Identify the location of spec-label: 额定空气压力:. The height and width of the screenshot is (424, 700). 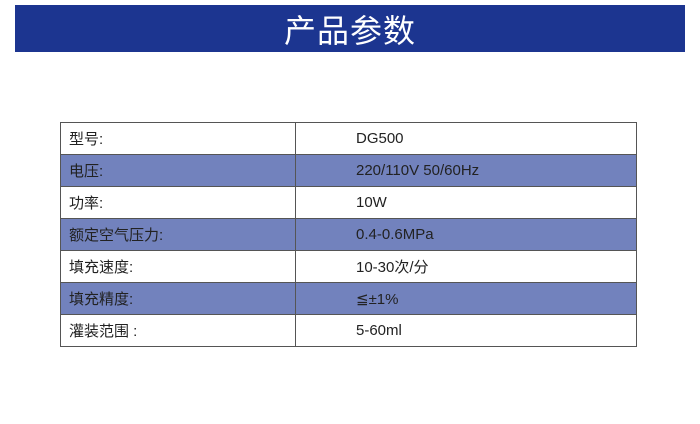
(178, 234).